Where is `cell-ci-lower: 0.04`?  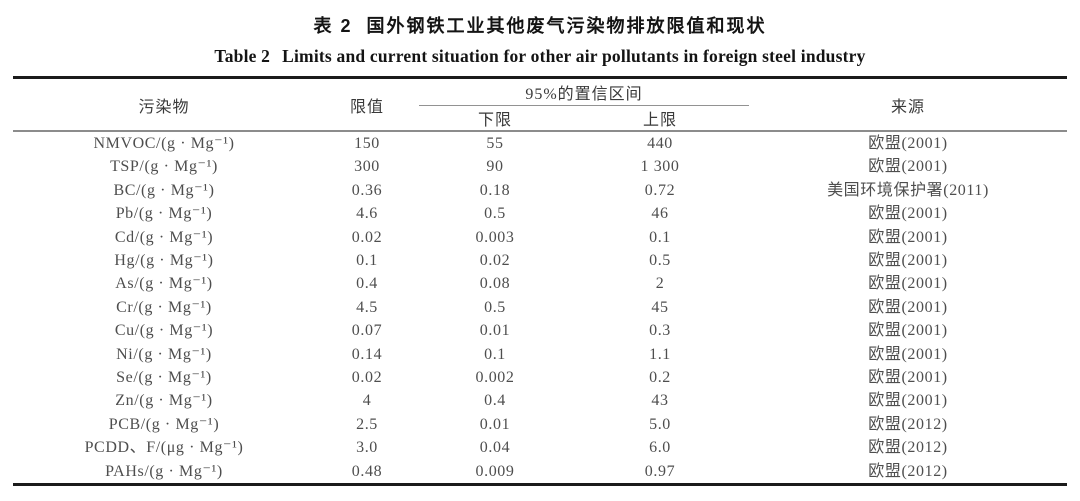 cell-ci-lower: 0.04 is located at coordinates (495, 448).